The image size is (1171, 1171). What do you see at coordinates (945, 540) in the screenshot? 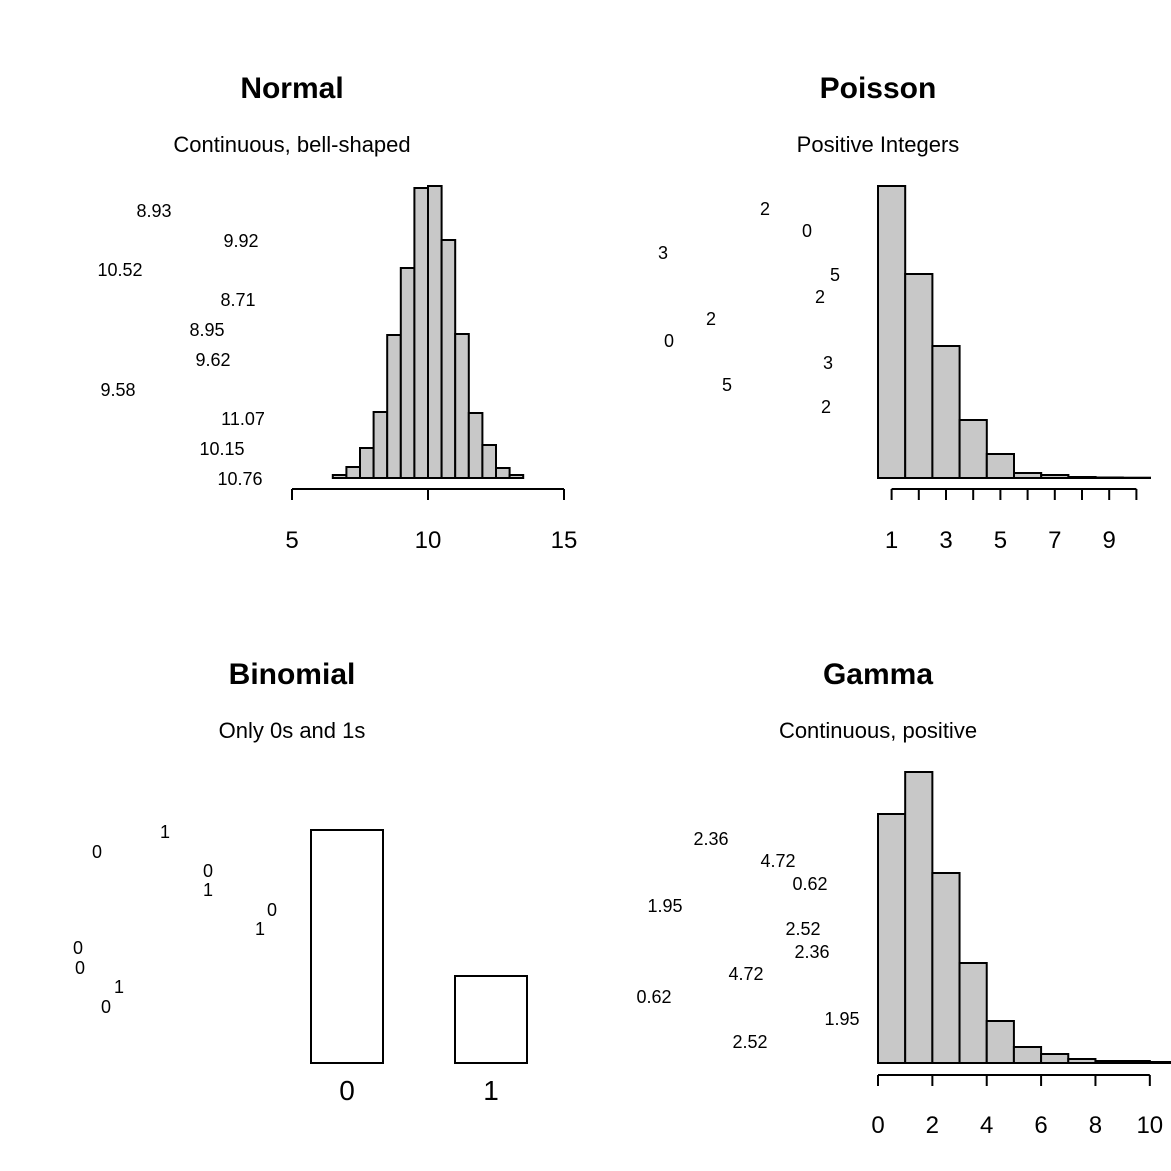
I see `x-tick-label: 3` at bounding box center [945, 540].